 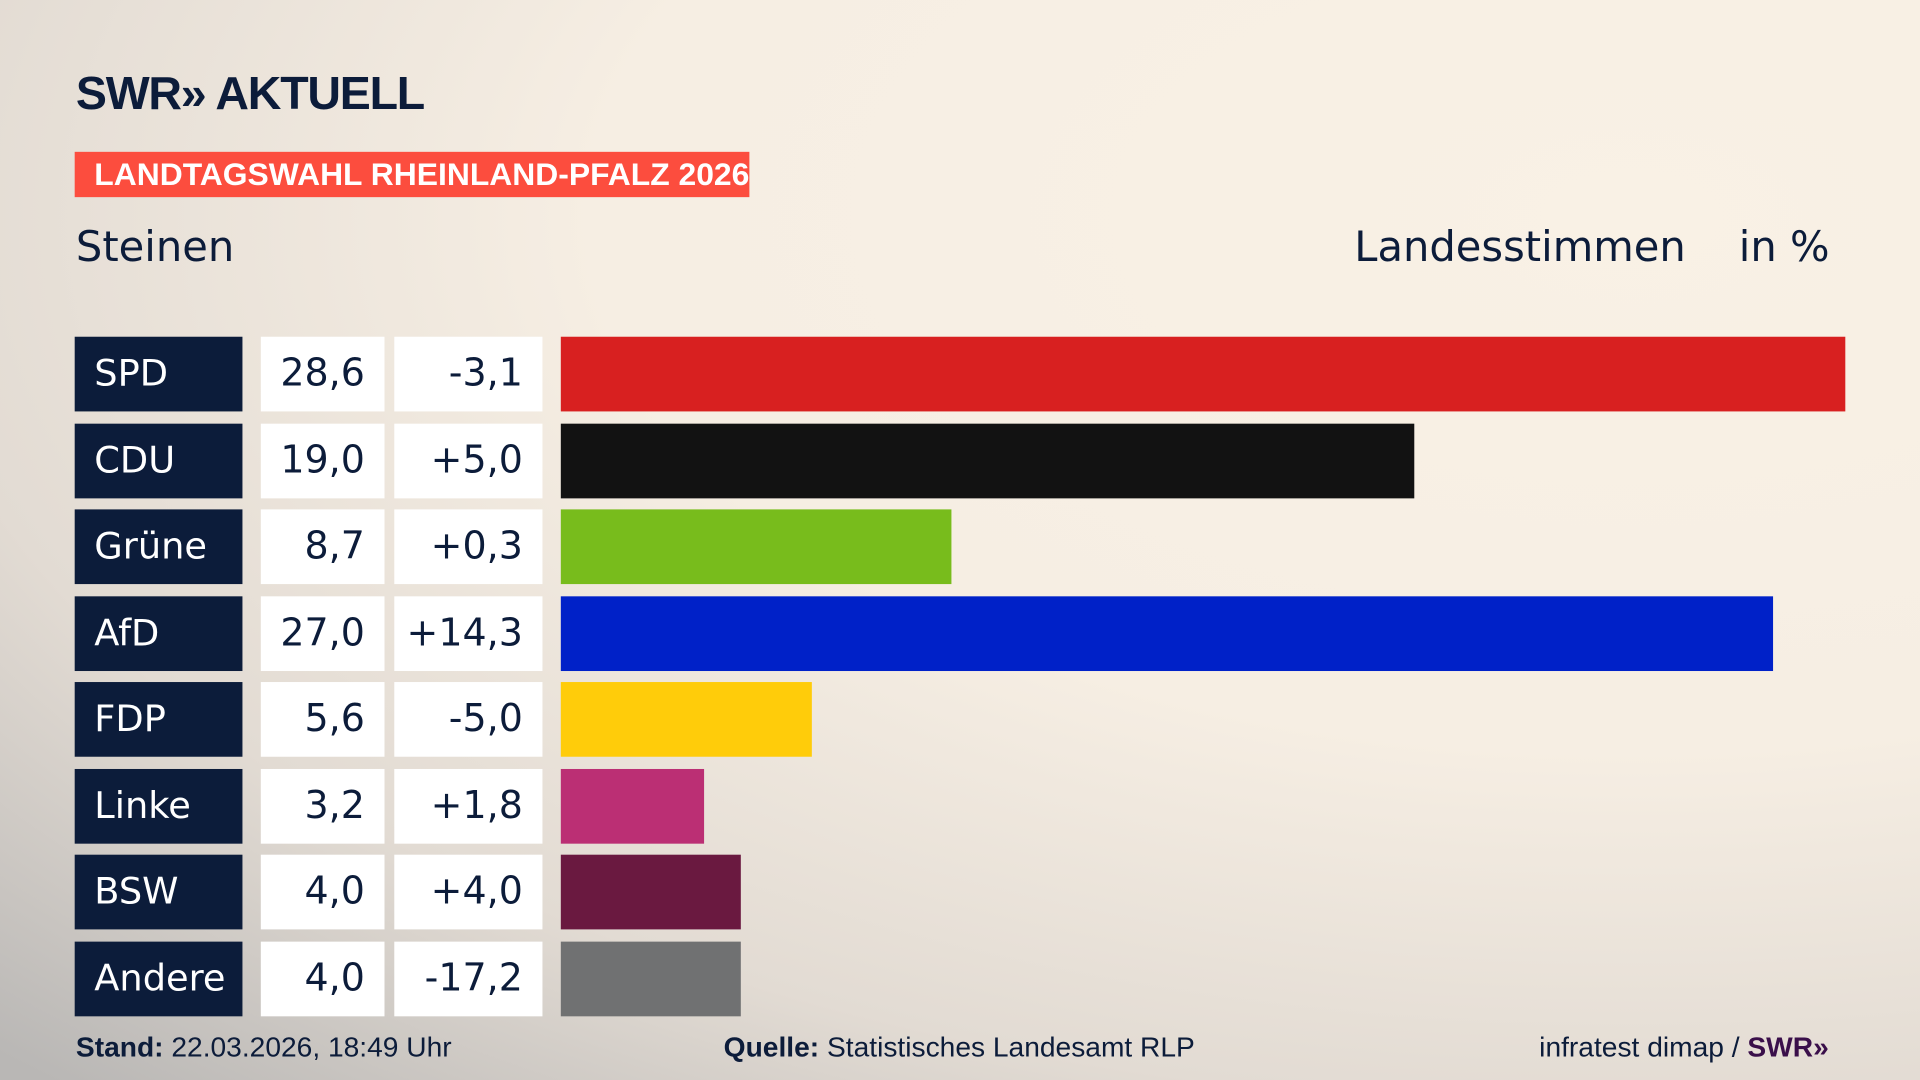 I want to click on party-label: Andere, so click(x=158, y=978).